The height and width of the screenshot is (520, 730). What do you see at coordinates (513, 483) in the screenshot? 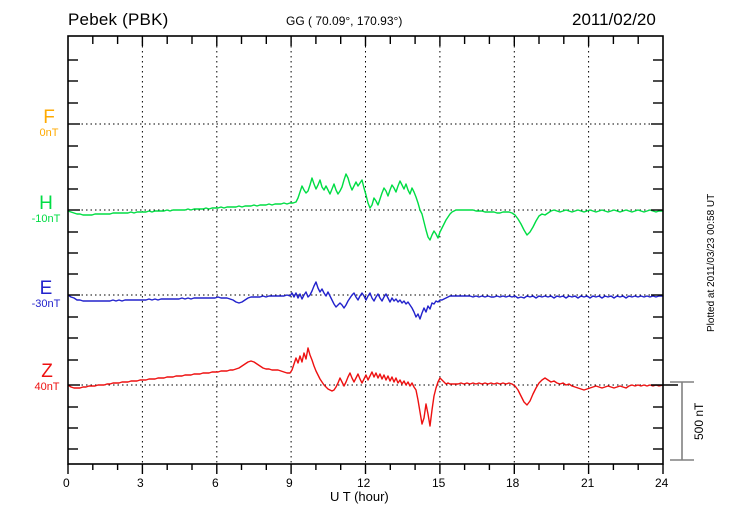
I see `x-tick-label-18: 18` at bounding box center [513, 483].